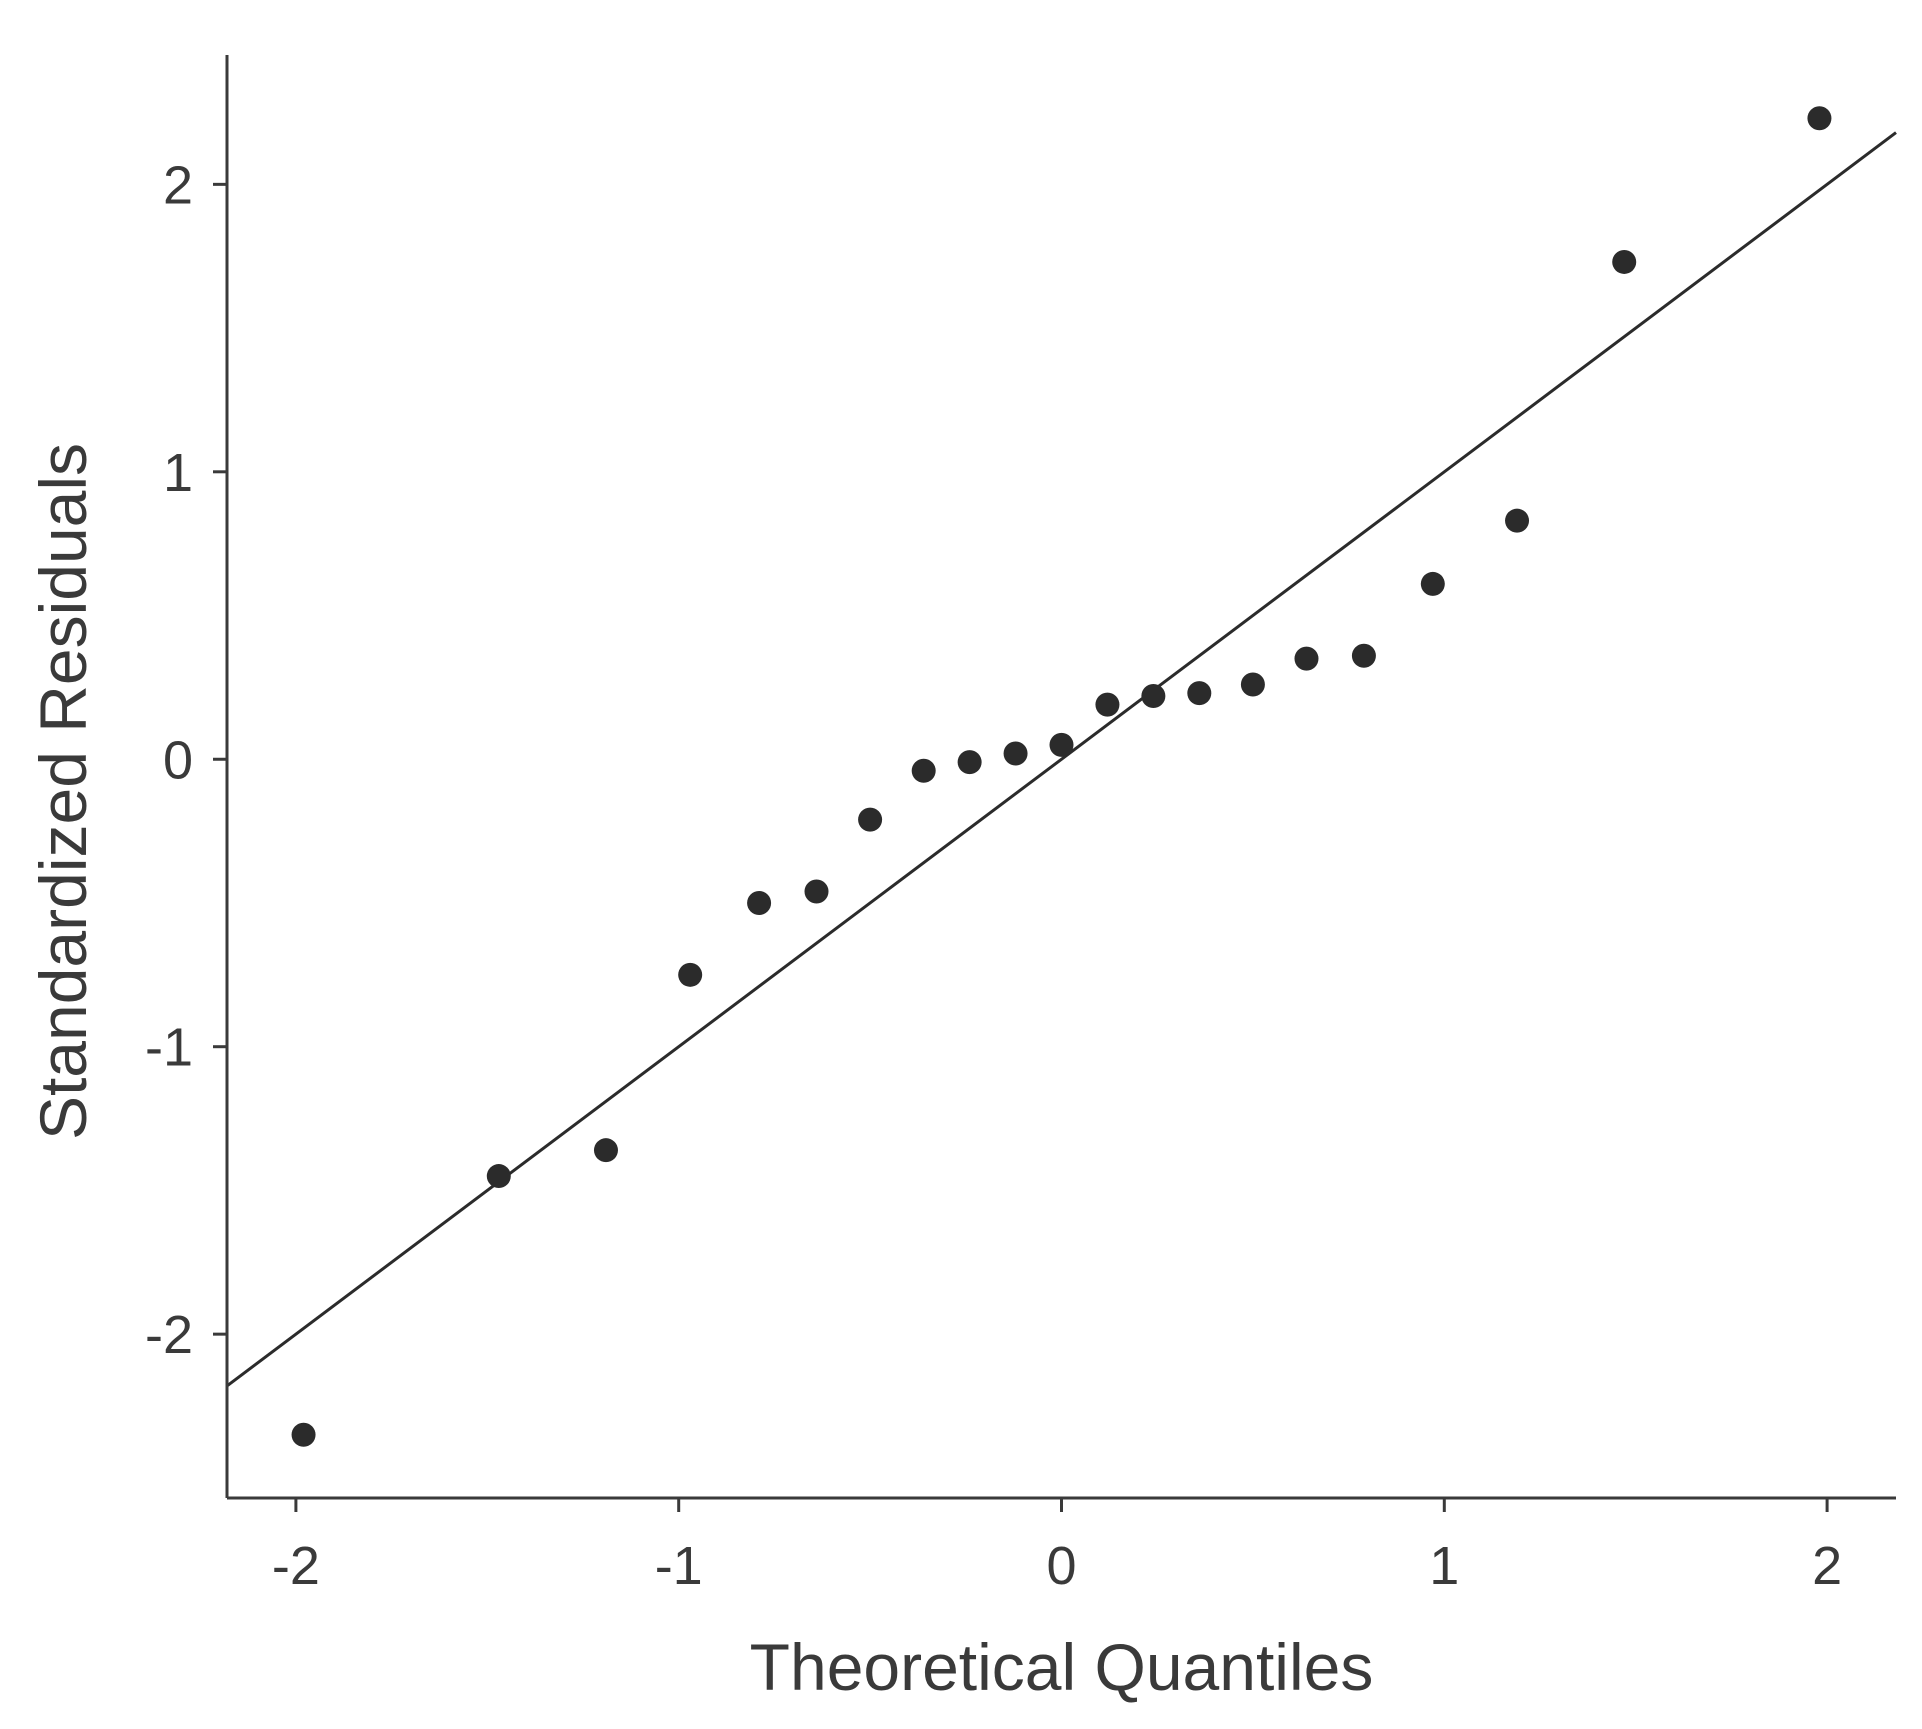  Describe the element at coordinates (178, 185) in the screenshot. I see `y-tick-label: 2` at that location.